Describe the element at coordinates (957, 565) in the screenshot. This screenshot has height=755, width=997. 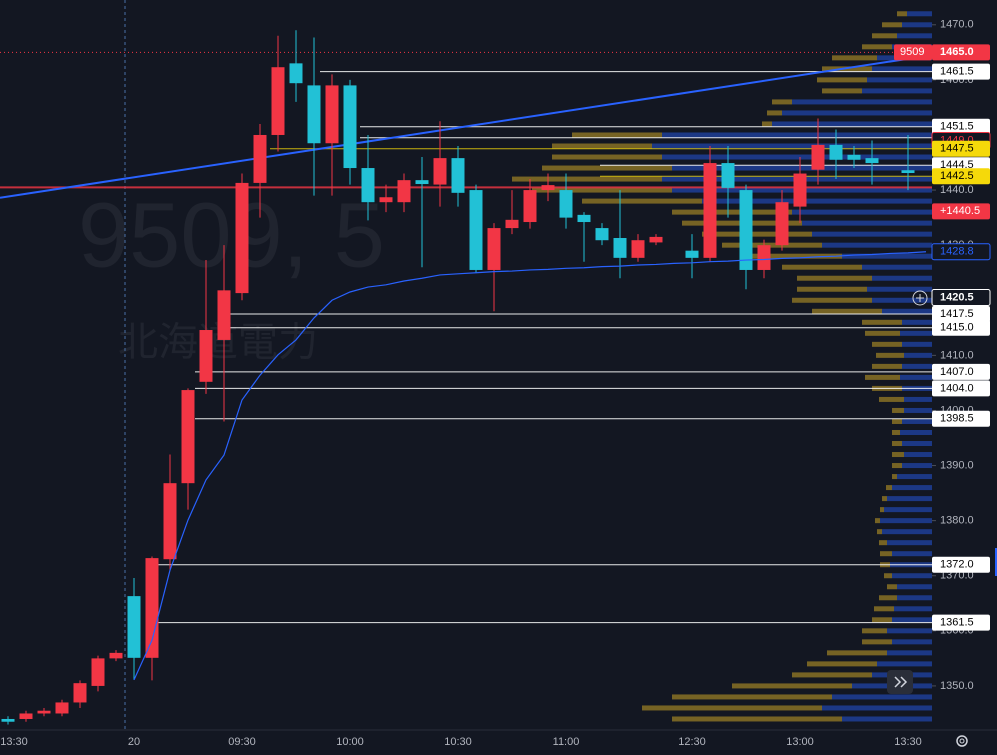
I see `price-tag: 1372.0` at that location.